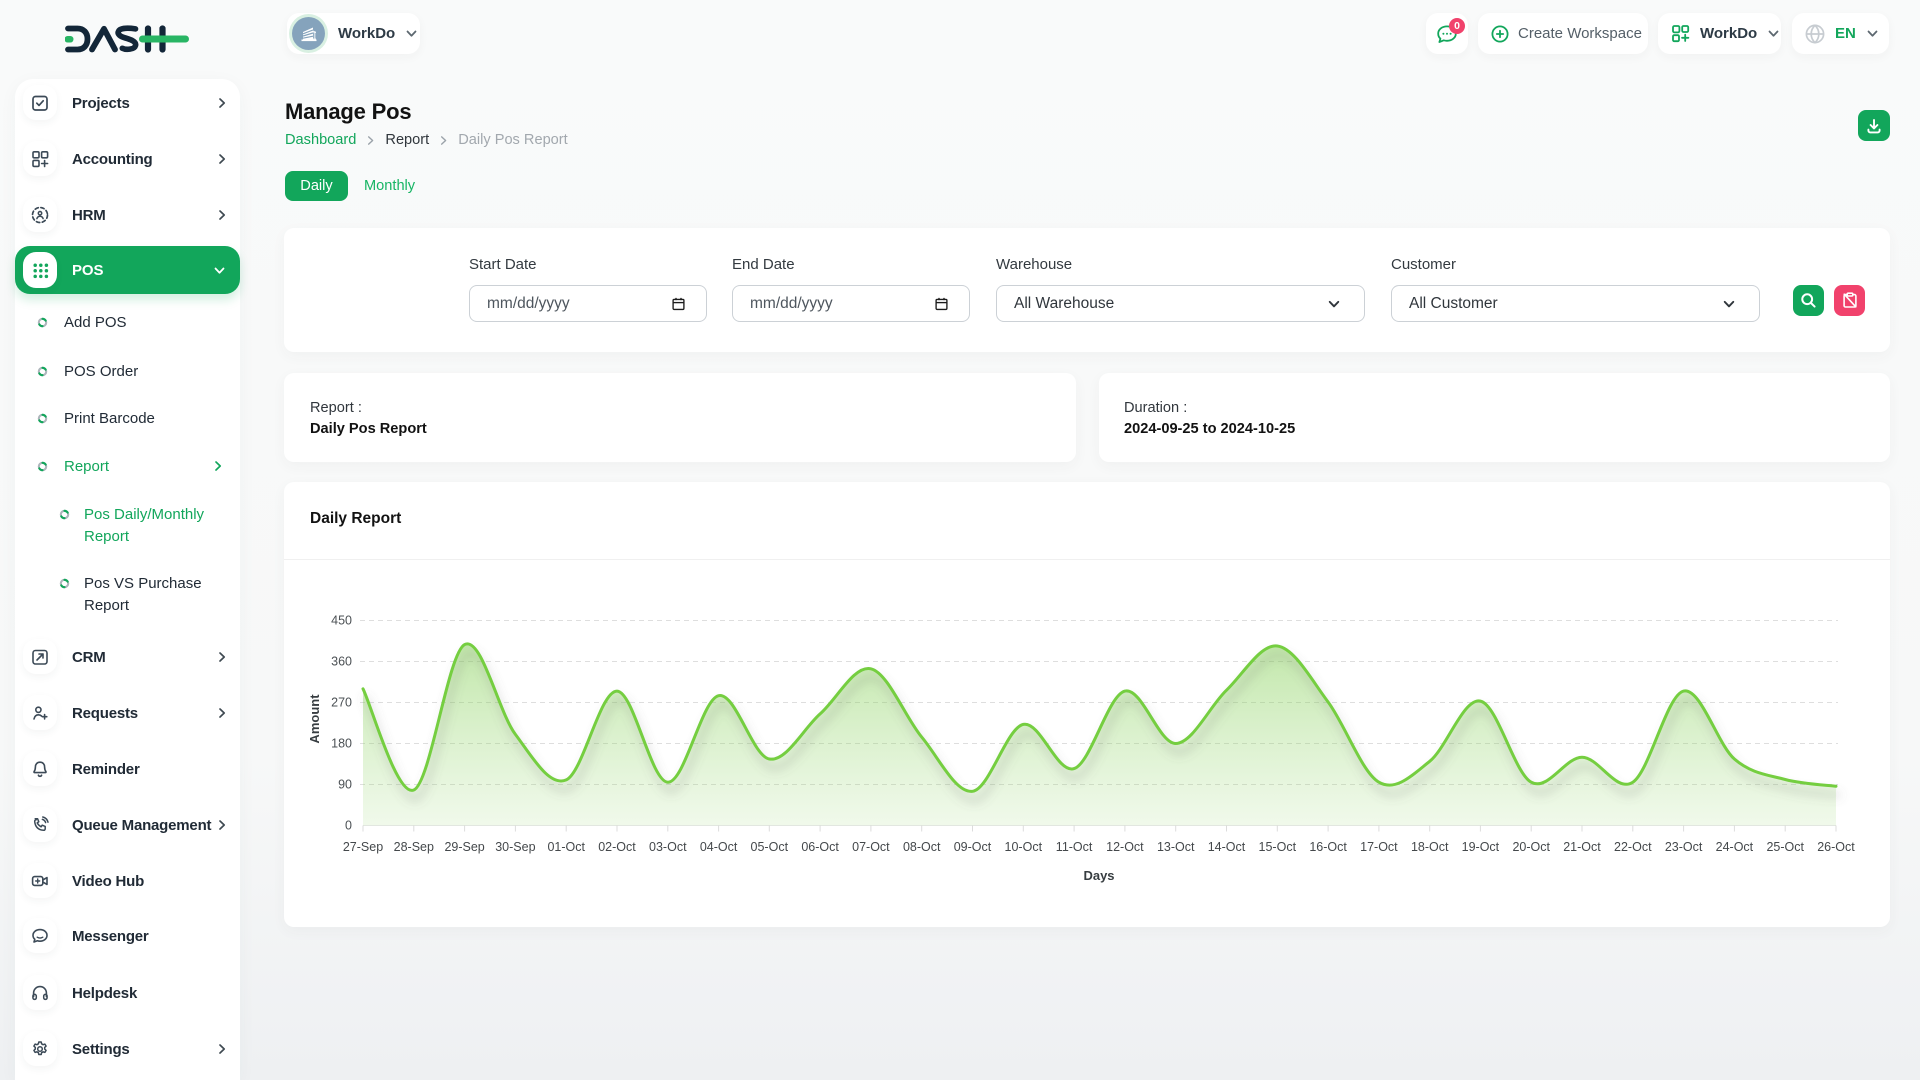 This screenshot has width=1920, height=1080. I want to click on svg-text: 0, so click(348, 826).